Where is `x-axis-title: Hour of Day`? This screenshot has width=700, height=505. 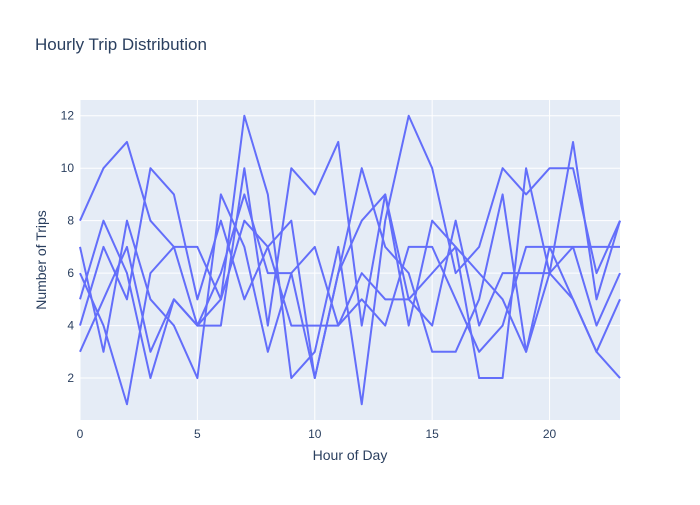 x-axis-title: Hour of Day is located at coordinates (350, 455).